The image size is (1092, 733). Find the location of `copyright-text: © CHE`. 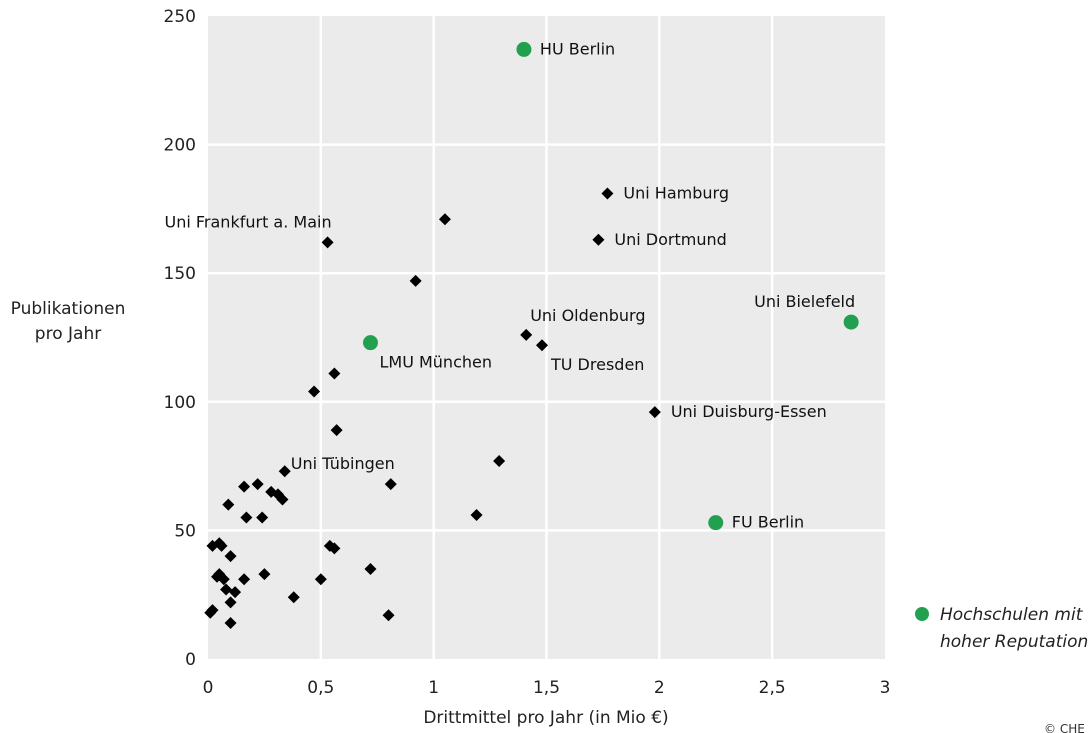

copyright-text: © CHE is located at coordinates (1064, 727).